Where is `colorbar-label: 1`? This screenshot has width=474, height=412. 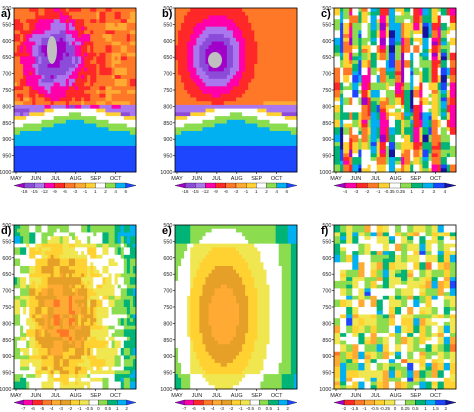 colorbar-label: 1 is located at coordinates (256, 191).